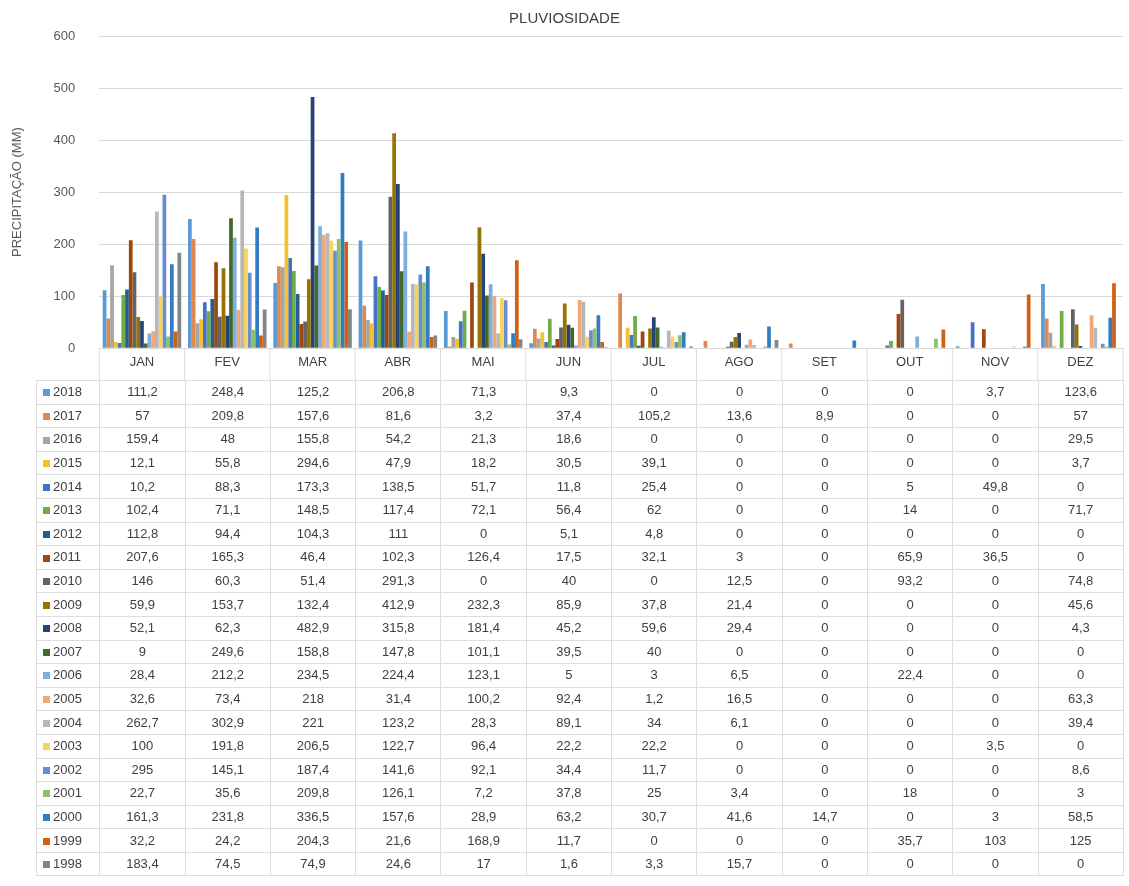  Describe the element at coordinates (68, 840) in the screenshot. I see `legend-label: 1999` at that location.